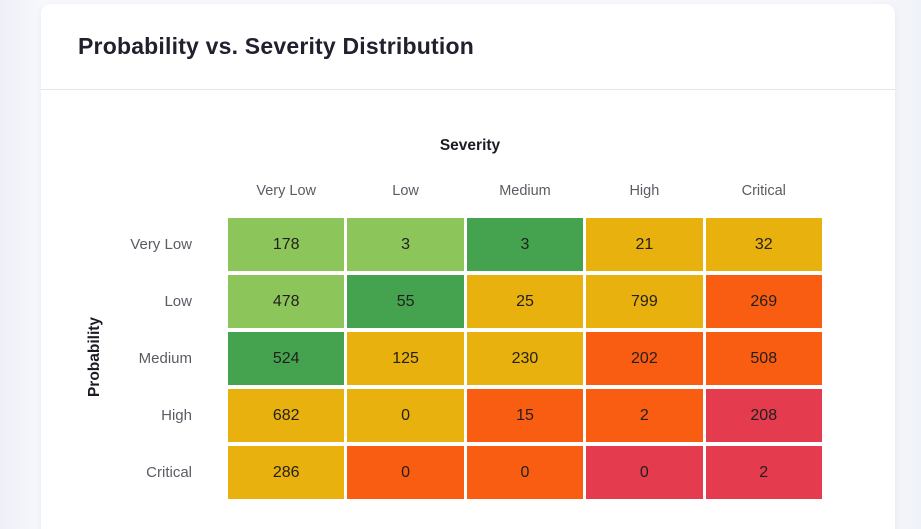 The width and height of the screenshot is (921, 529). I want to click on heatmap-cell: 55, so click(405, 301).